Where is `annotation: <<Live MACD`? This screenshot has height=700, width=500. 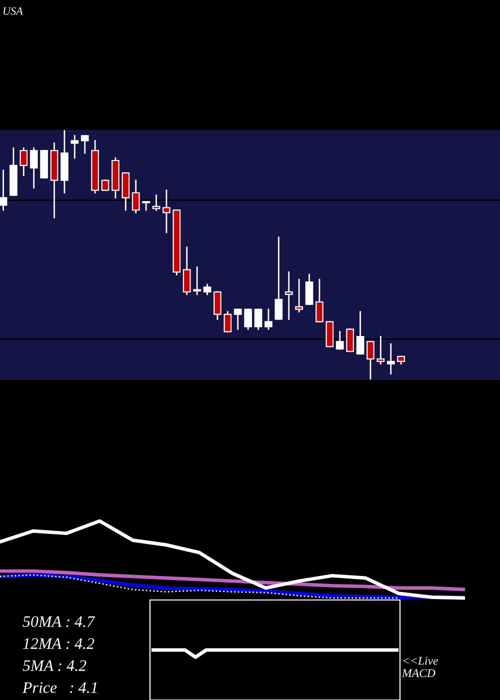
annotation: <<Live MACD is located at coordinates (420, 667).